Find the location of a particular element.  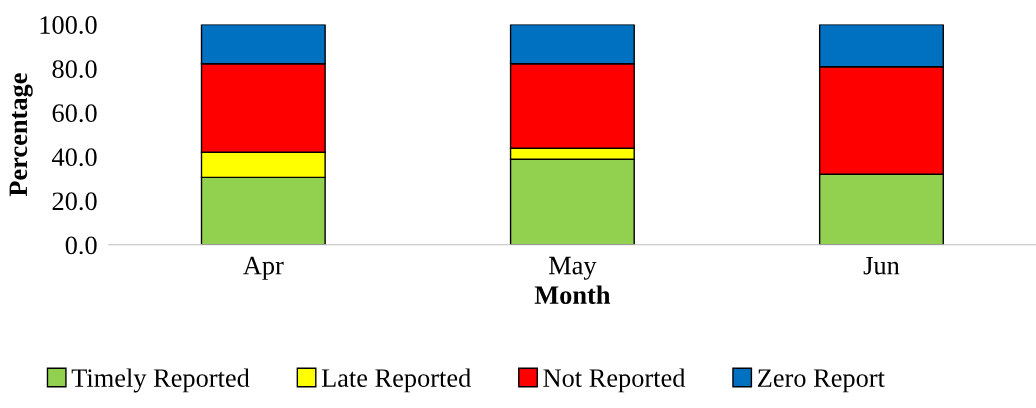

x-tick-label: May is located at coordinates (572, 268).